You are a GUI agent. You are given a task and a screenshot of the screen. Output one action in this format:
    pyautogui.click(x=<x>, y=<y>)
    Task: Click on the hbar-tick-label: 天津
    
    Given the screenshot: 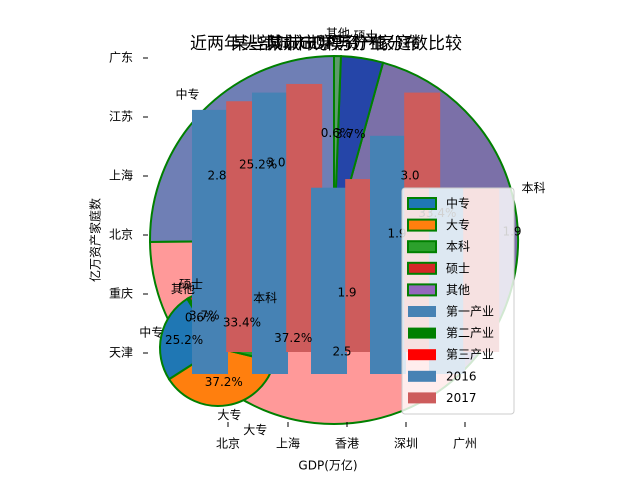 What is the action you would take?
    pyautogui.click(x=121, y=353)
    